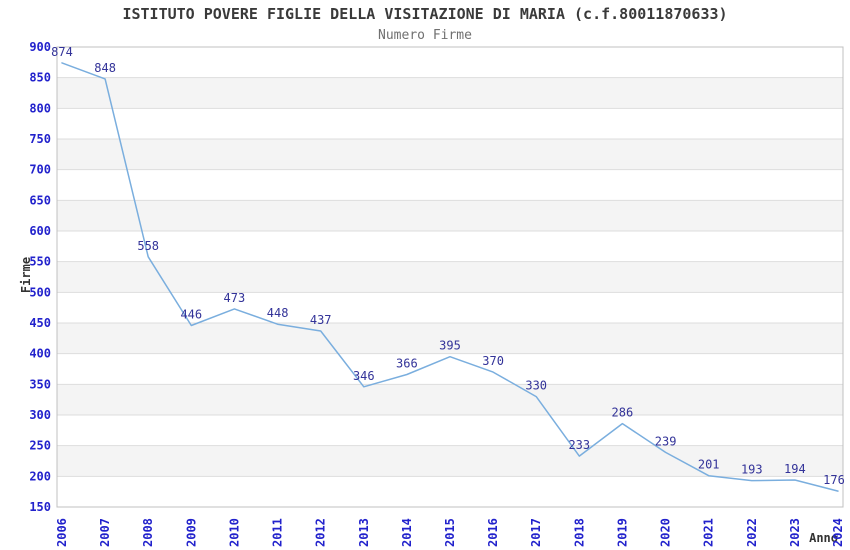 The width and height of the screenshot is (850, 550). What do you see at coordinates (40, 108) in the screenshot?
I see `y-tick-label: 800` at bounding box center [40, 108].